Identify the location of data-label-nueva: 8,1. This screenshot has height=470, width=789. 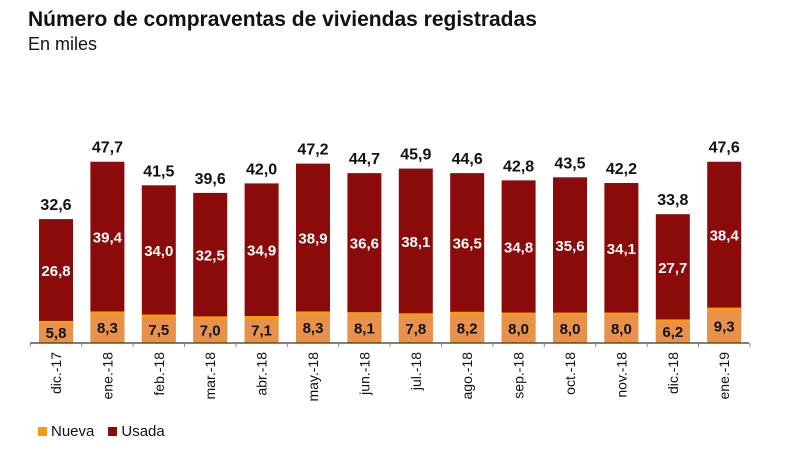
(364, 329).